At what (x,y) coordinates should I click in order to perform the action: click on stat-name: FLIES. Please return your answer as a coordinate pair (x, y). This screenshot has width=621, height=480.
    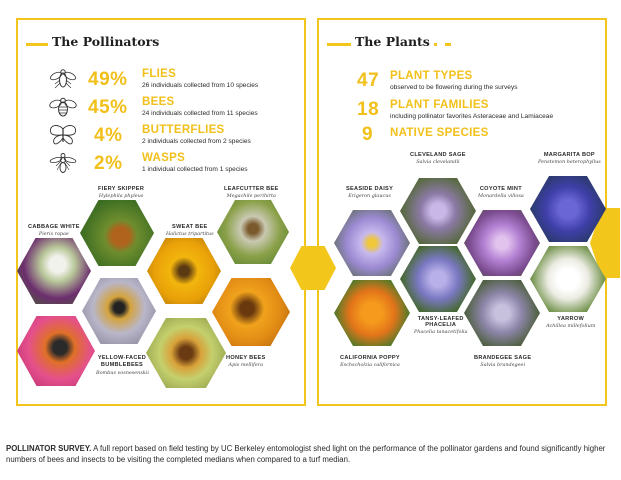
    Looking at the image, I should click on (159, 74).